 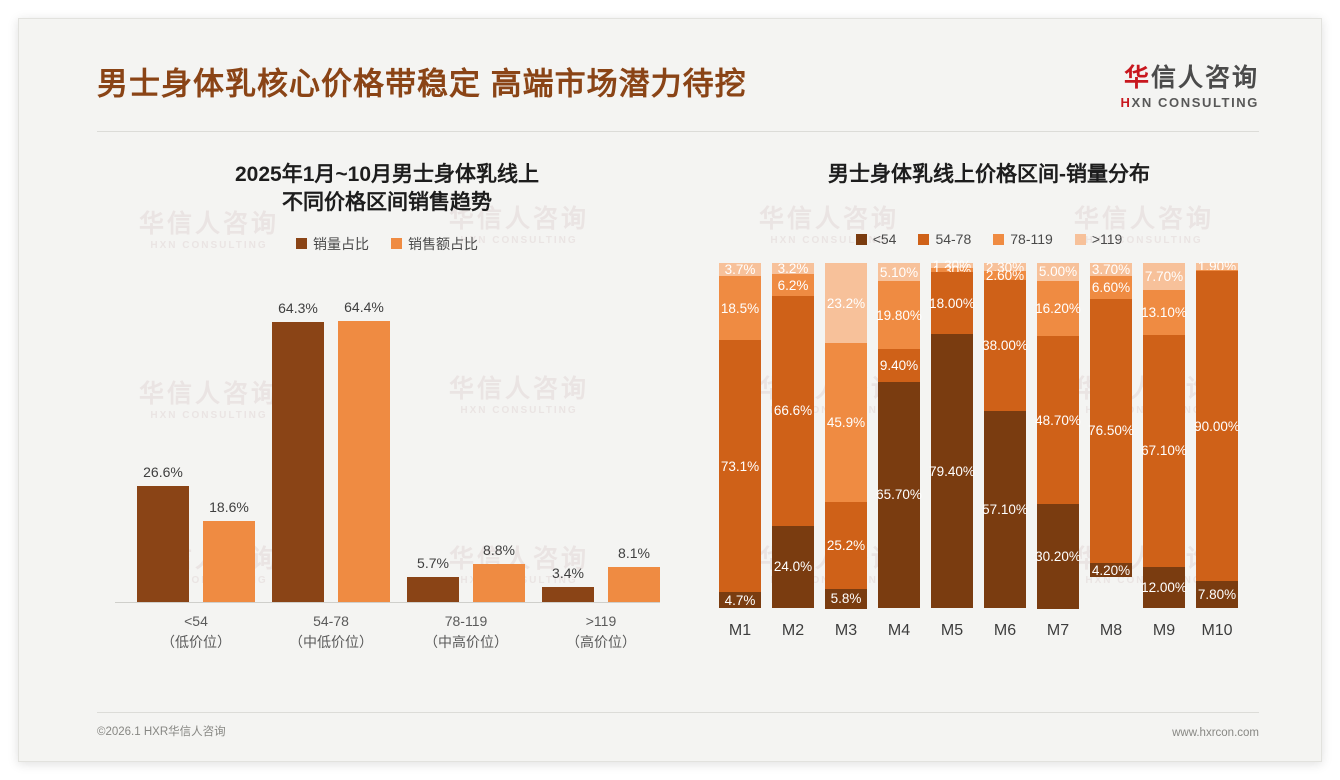 What do you see at coordinates (793, 631) in the screenshot?
I see `x-tick-M2: M2` at bounding box center [793, 631].